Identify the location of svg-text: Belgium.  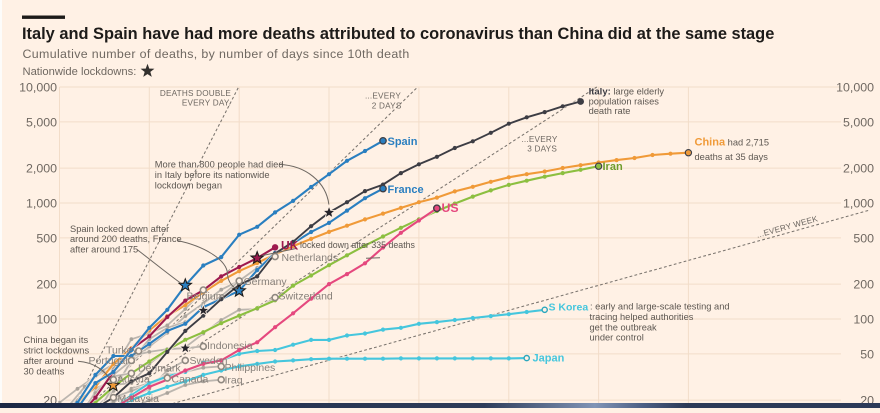
(206, 296).